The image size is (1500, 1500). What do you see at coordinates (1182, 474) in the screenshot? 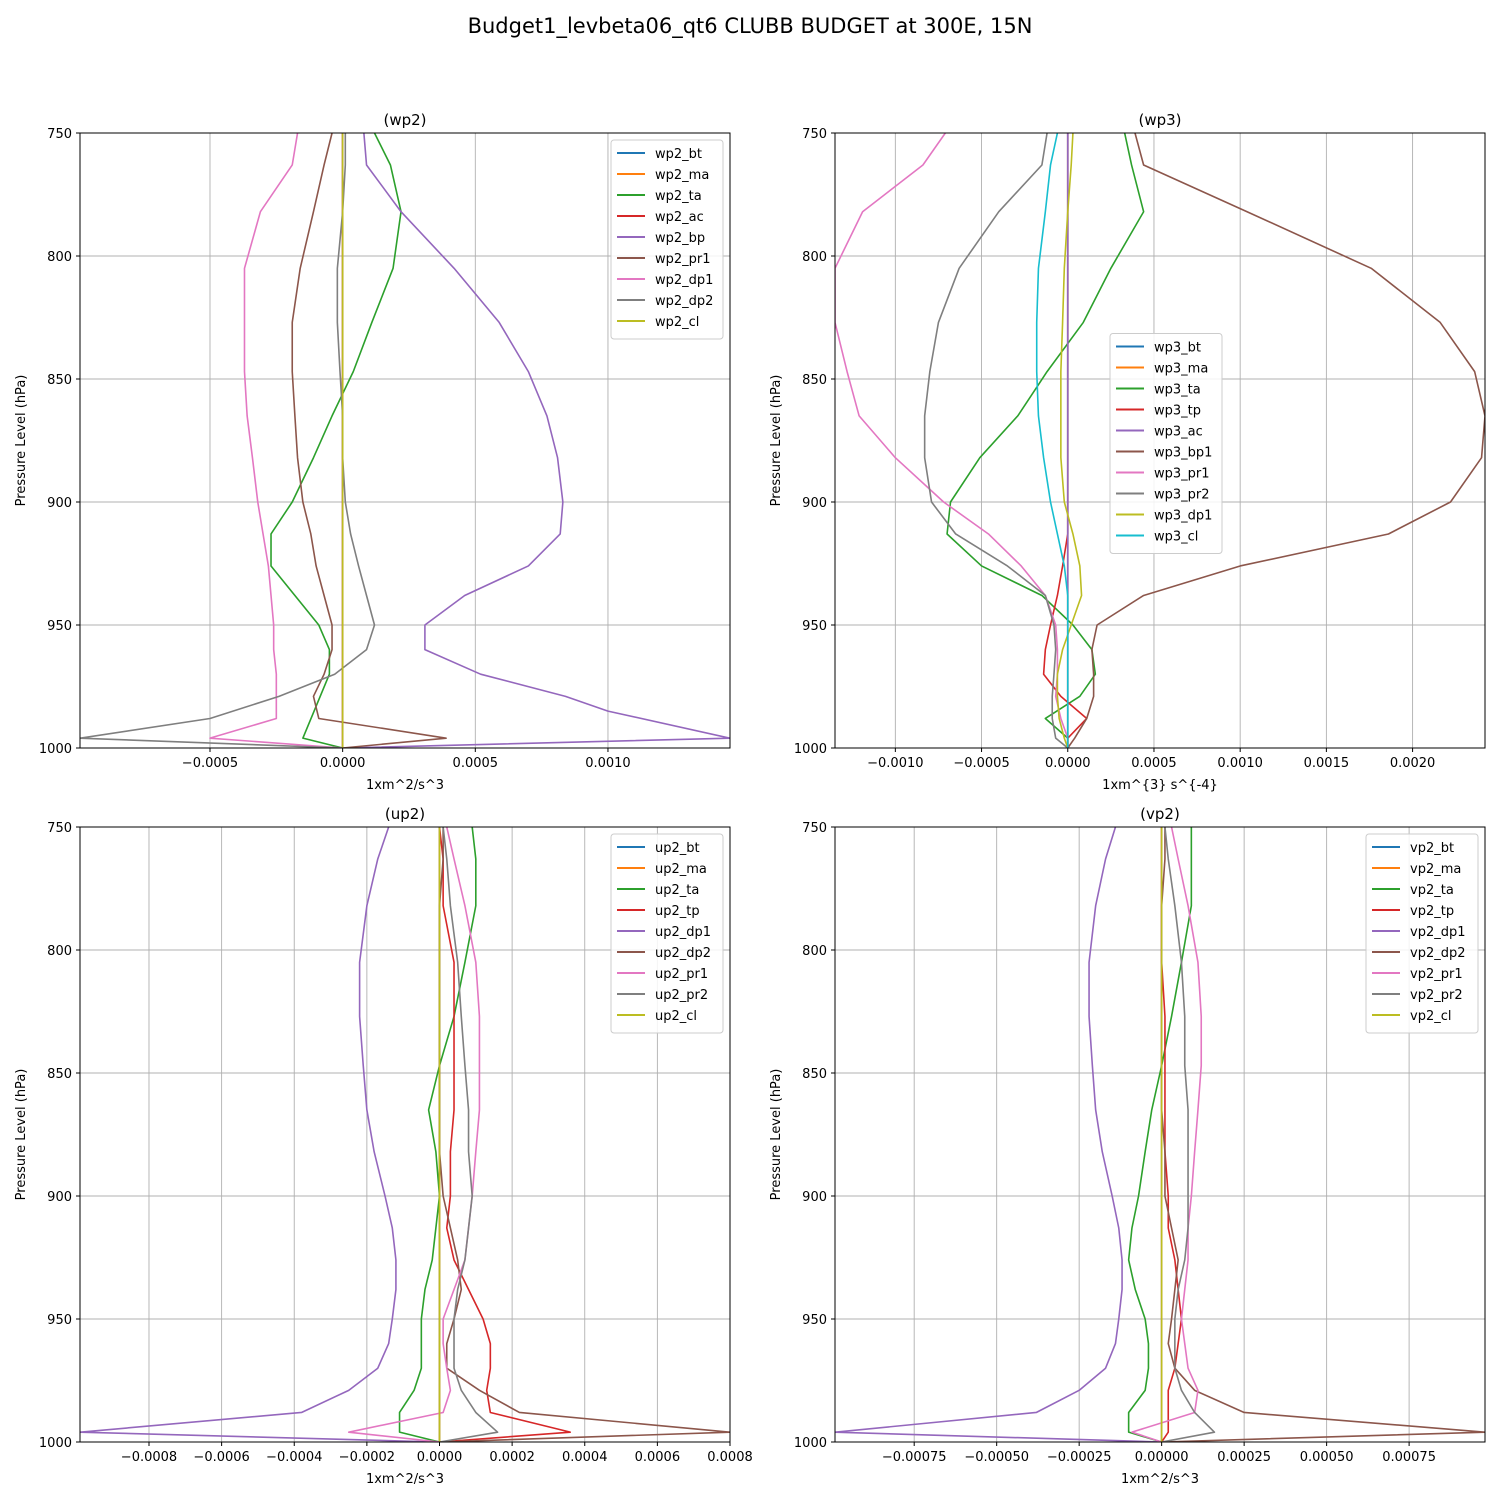
I see `legend-label: wp3_pr1` at bounding box center [1182, 474].